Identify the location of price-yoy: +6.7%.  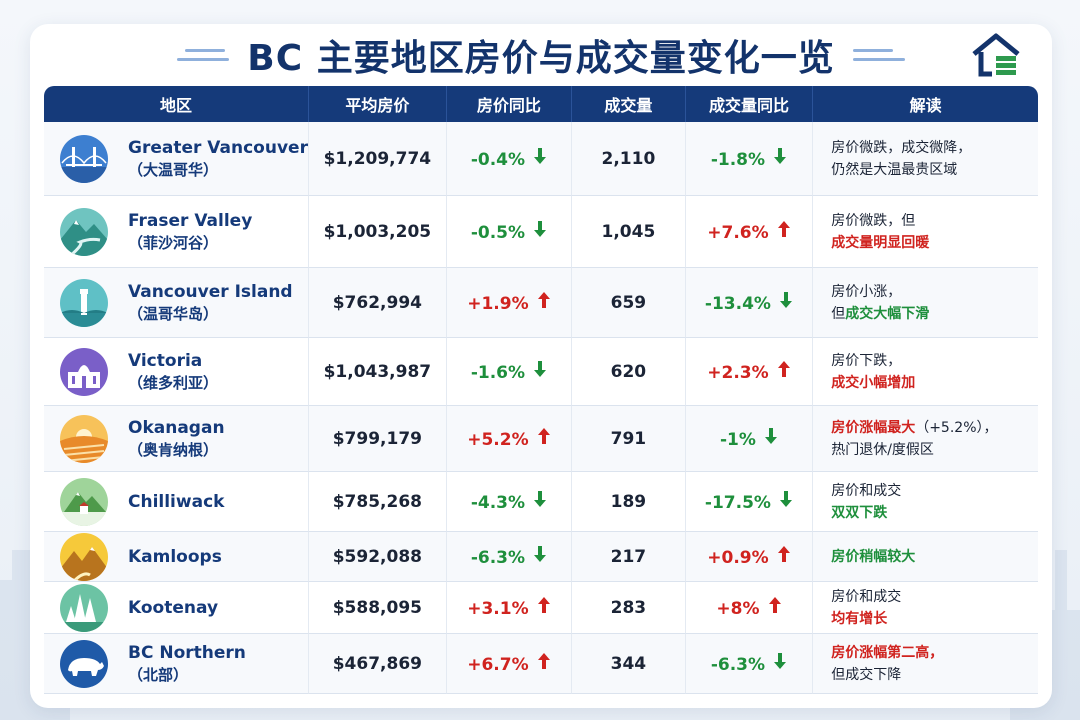
(498, 665).